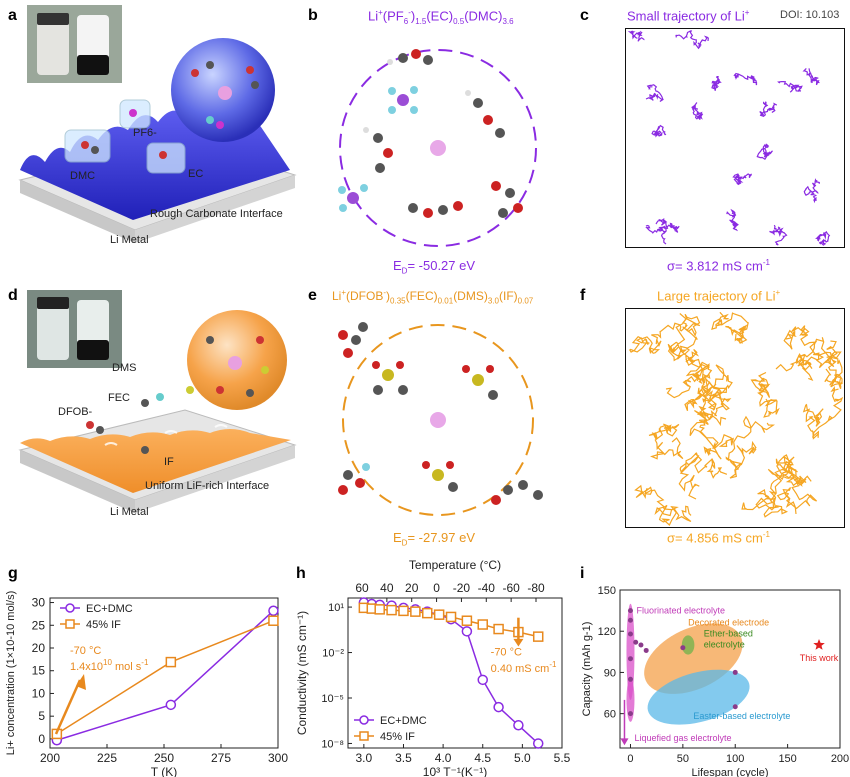  What do you see at coordinates (41, 716) in the screenshot?
I see `y-tick-label-g: 5` at bounding box center [41, 716].